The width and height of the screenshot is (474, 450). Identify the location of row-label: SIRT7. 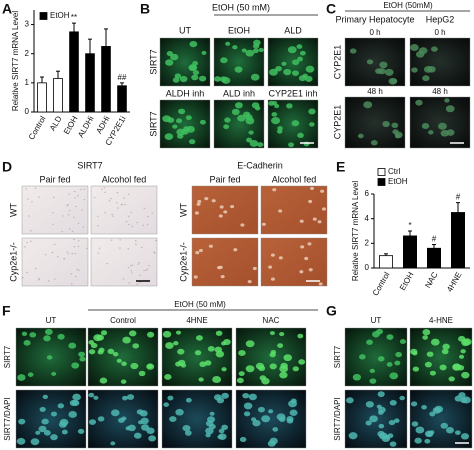
(337, 356).